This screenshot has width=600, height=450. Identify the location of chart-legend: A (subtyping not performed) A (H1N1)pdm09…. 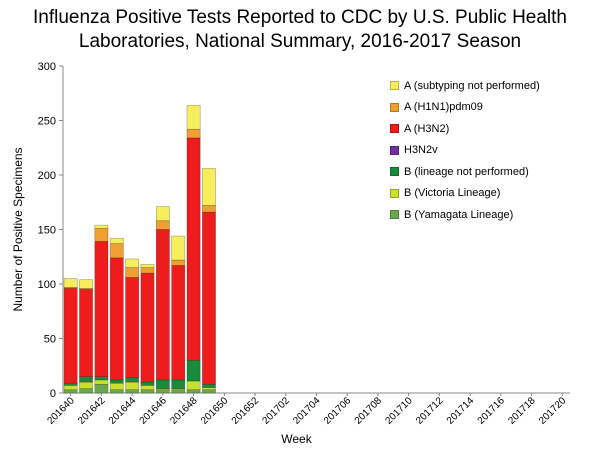
(465, 150).